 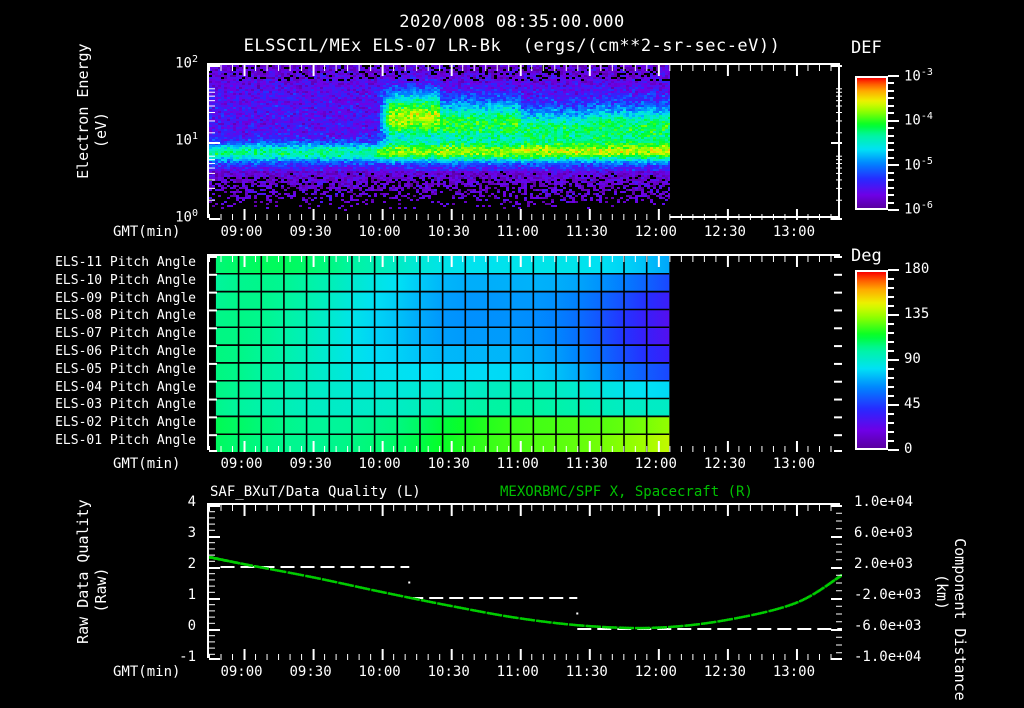 I want to click on panel1-ytick-1: 10¹, so click(x=186, y=140).